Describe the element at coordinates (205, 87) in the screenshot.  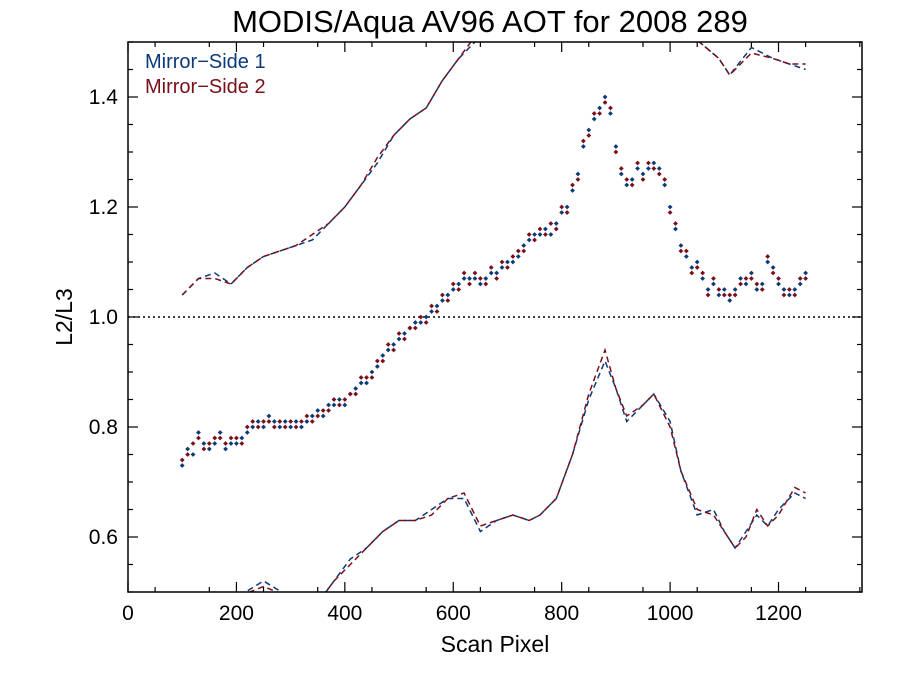
I see `legend-entry-series-2: Mirror−Side 2` at that location.